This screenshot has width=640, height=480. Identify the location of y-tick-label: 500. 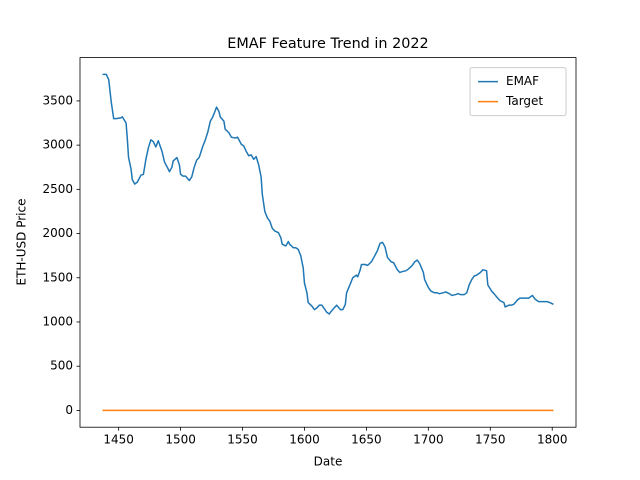
(61, 366).